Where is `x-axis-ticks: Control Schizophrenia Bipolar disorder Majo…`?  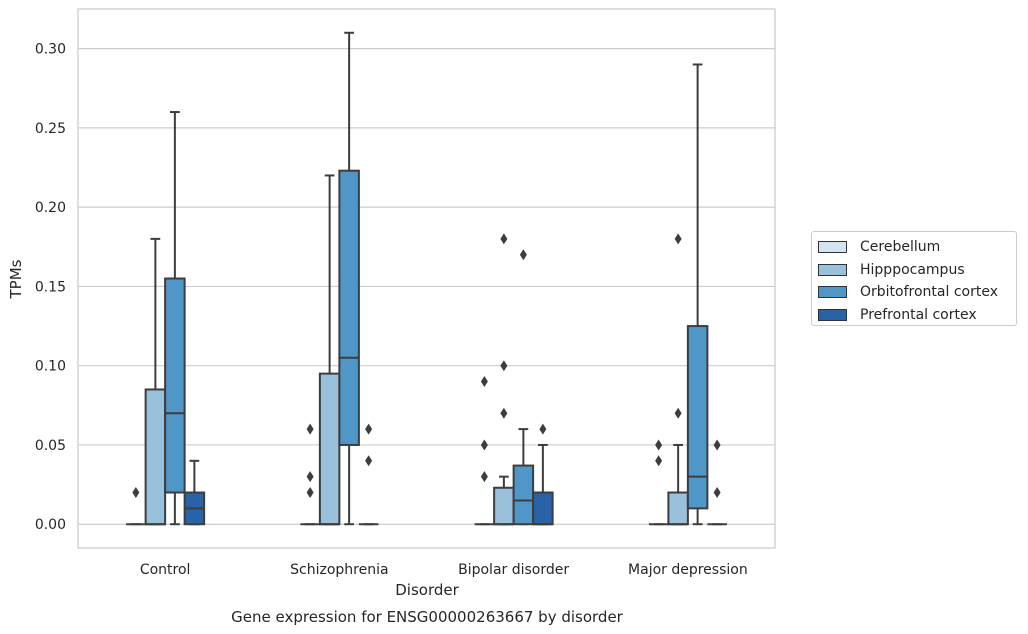
x-axis-ticks: Control Schizophrenia Bipolar disorder Majo… is located at coordinates (444, 570).